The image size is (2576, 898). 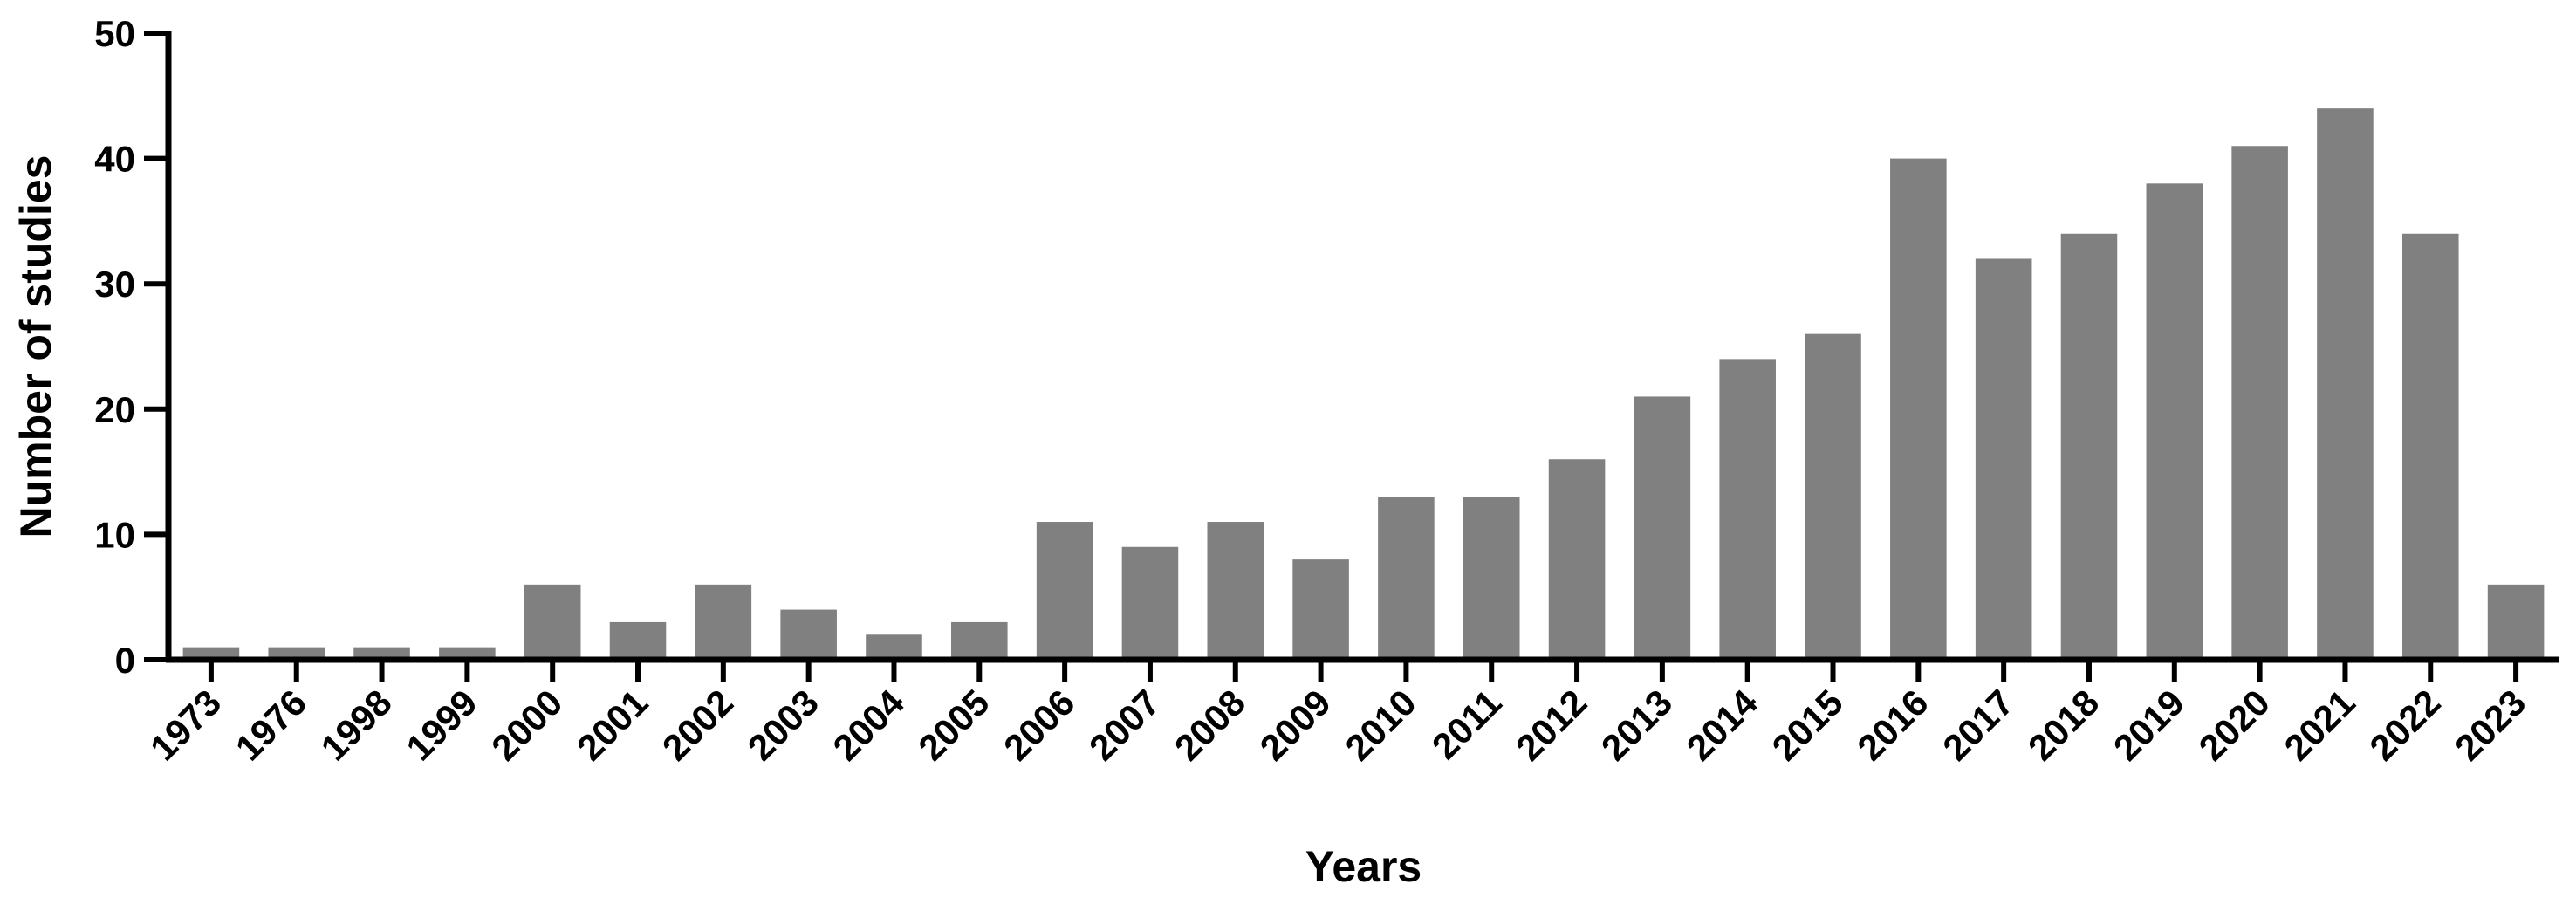 I want to click on x-tick-label-2023: 2023, so click(x=2490, y=725).